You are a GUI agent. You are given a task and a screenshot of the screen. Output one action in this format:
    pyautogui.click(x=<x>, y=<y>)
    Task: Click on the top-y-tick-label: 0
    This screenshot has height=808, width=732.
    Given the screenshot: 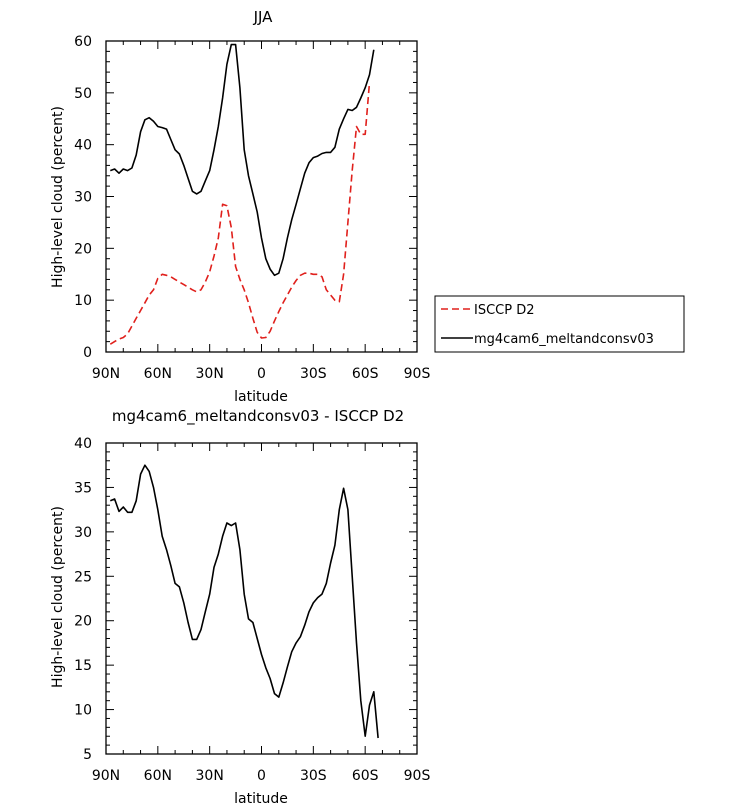 What is the action you would take?
    pyautogui.click(x=87, y=353)
    